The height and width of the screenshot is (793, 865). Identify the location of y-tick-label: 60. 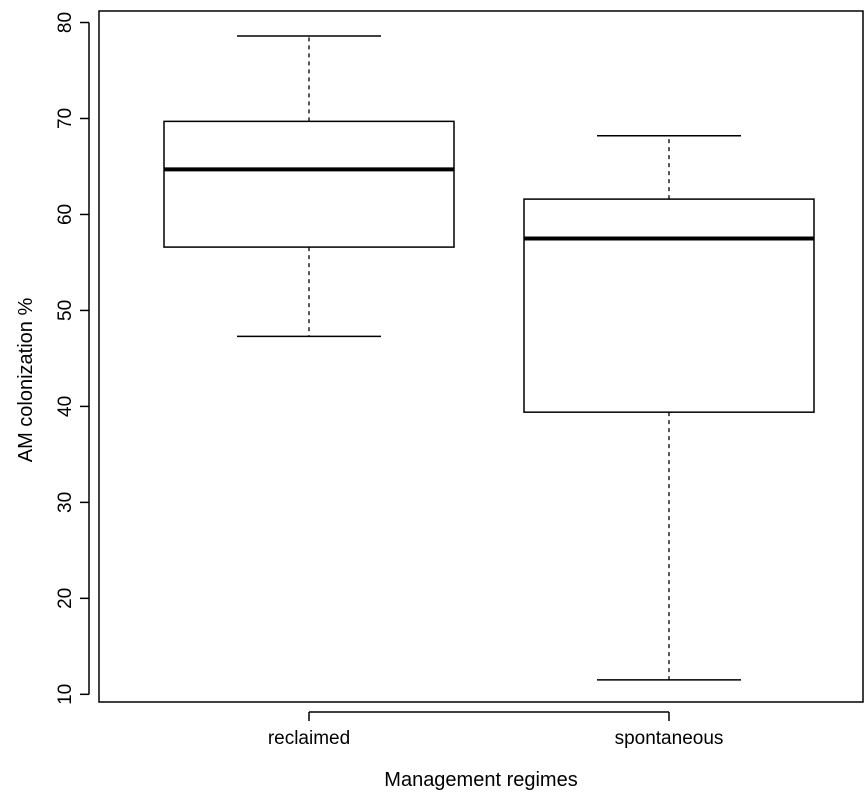
(65, 214).